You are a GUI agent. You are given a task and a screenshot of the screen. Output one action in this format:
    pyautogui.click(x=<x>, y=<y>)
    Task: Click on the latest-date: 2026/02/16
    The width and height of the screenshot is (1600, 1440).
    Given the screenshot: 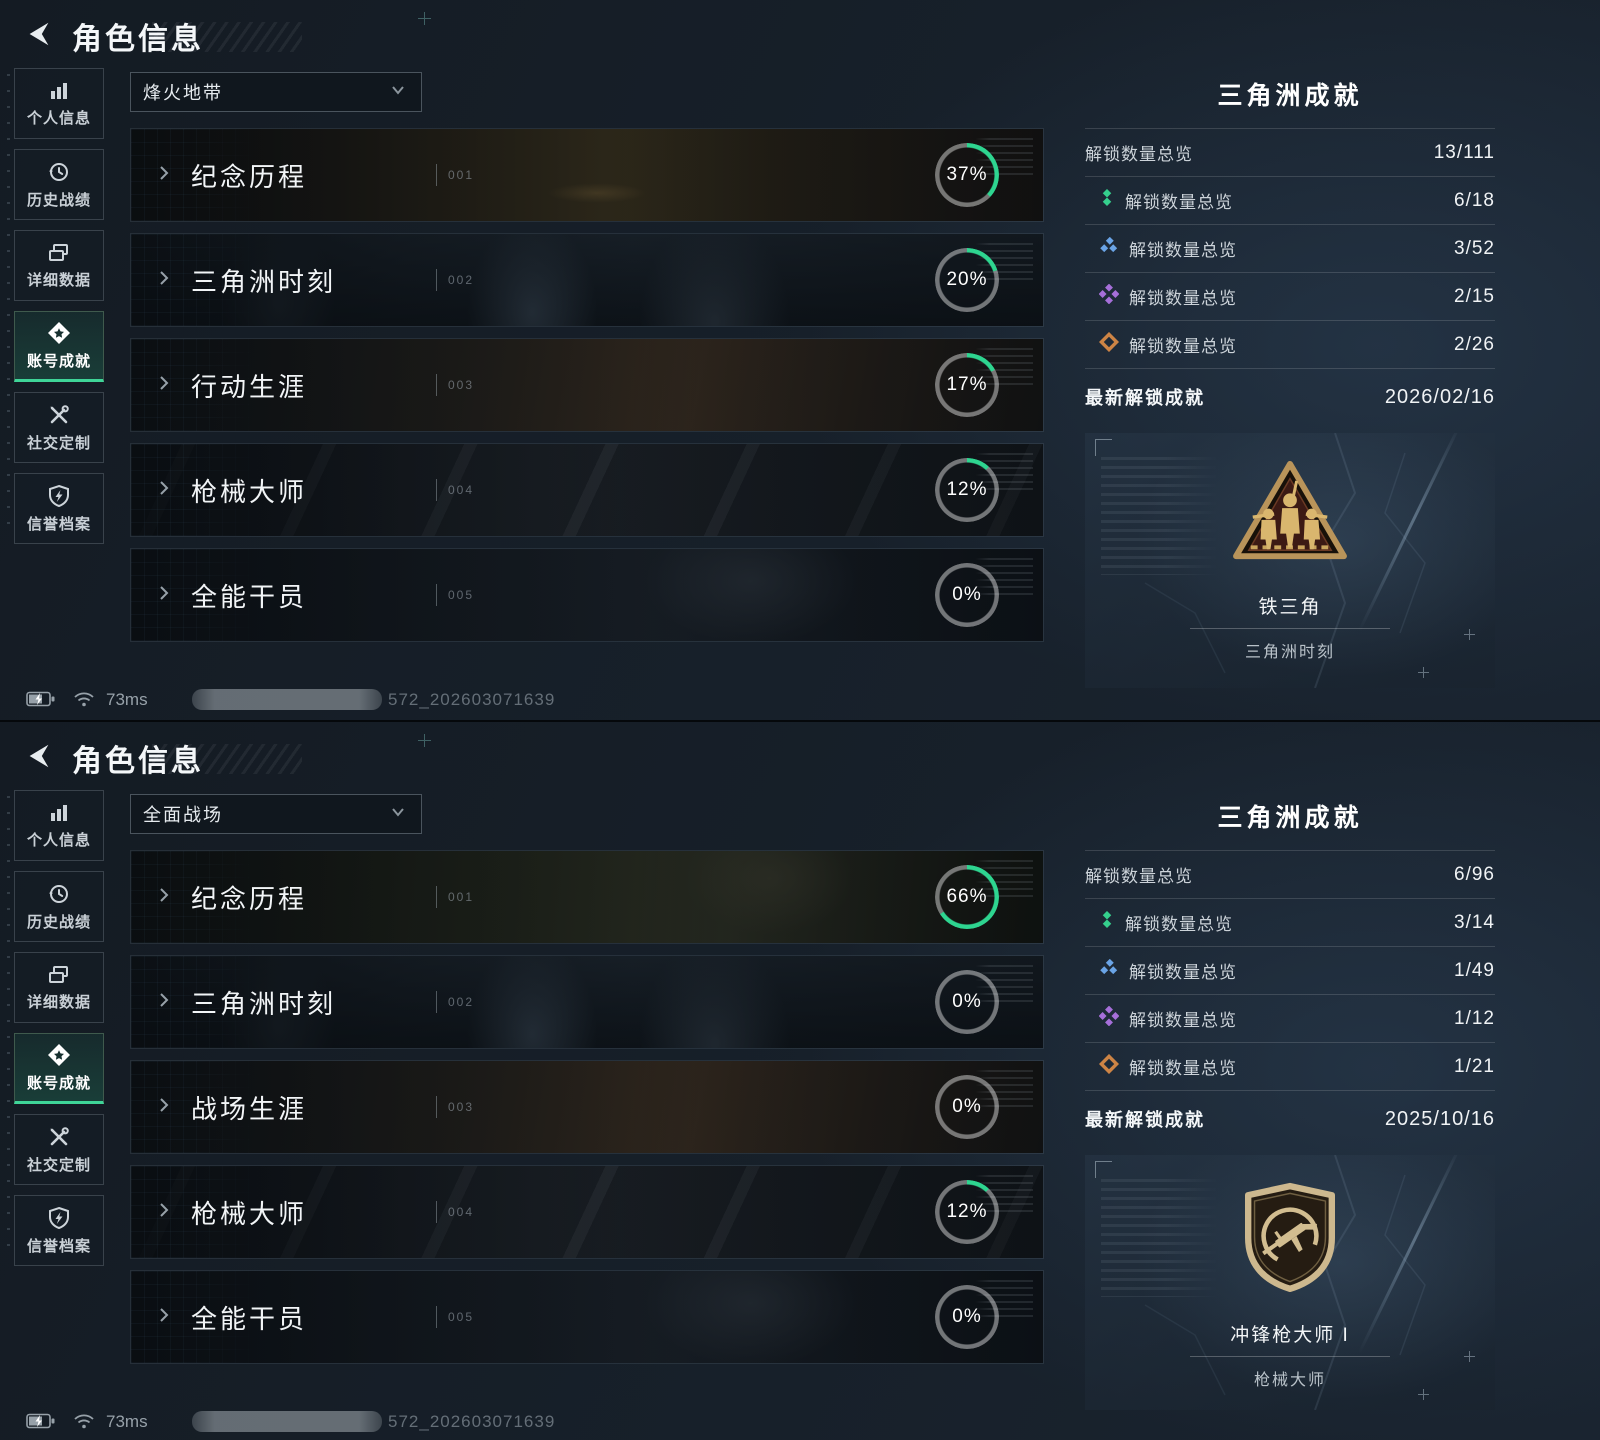 What is the action you would take?
    pyautogui.click(x=1439, y=396)
    